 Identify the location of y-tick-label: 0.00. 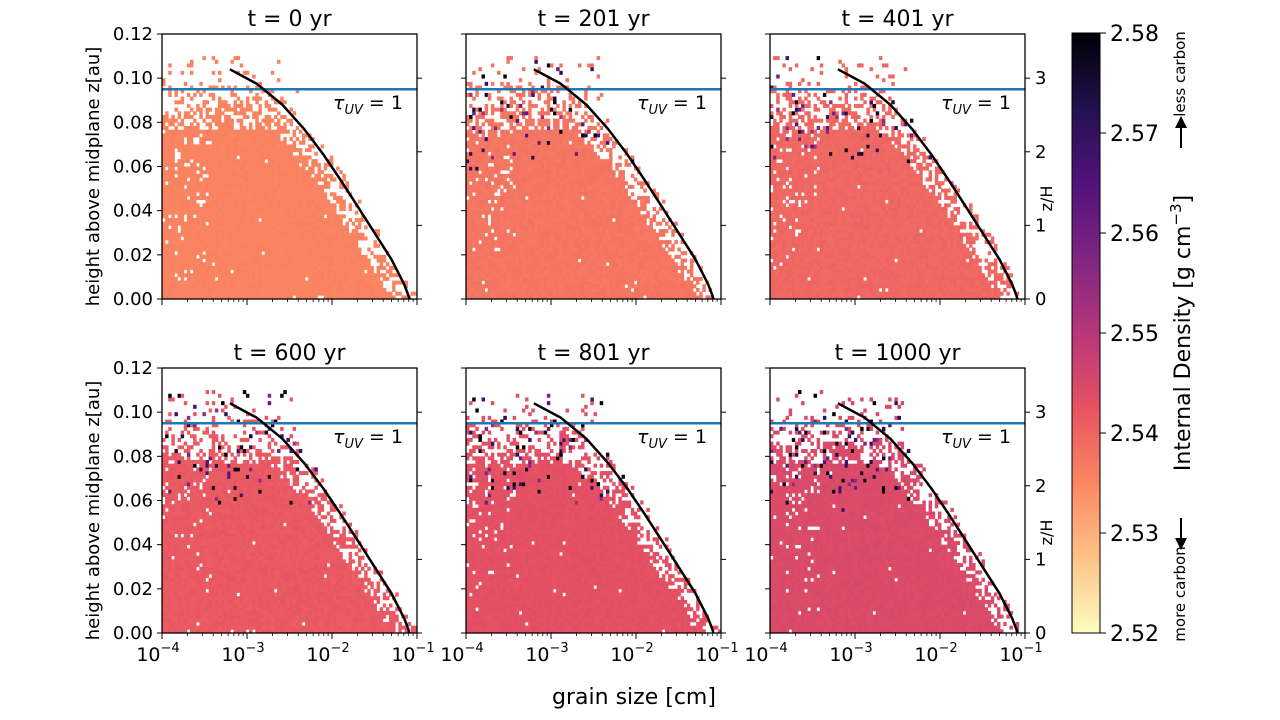
(133, 299).